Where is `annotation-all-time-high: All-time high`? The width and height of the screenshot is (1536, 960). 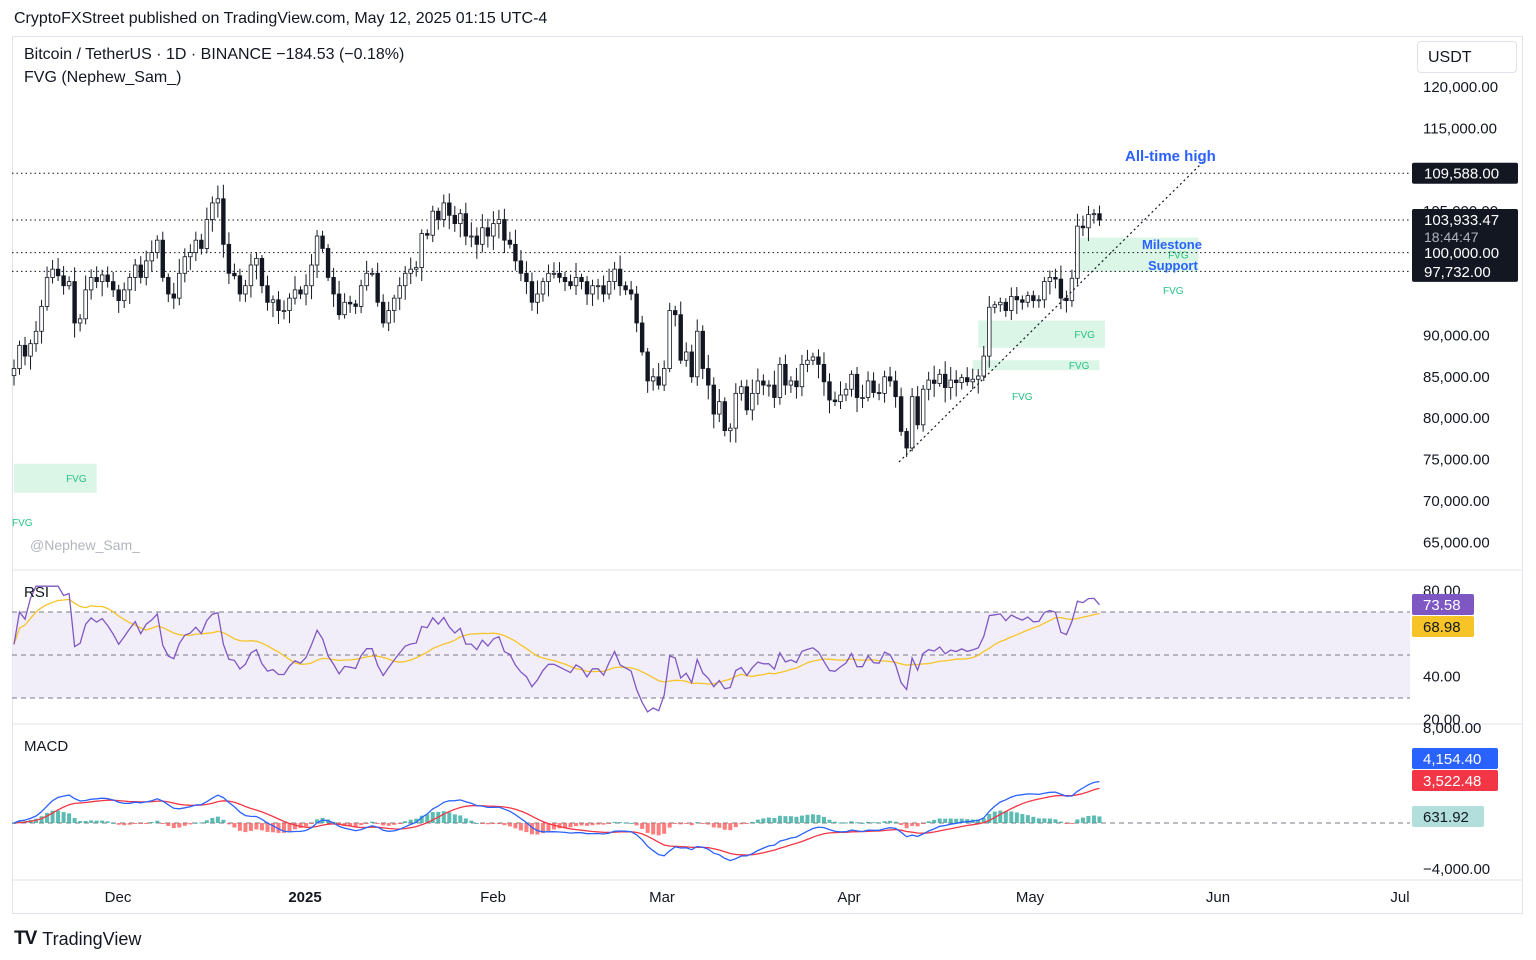
annotation-all-time-high: All-time high is located at coordinates (1170, 156).